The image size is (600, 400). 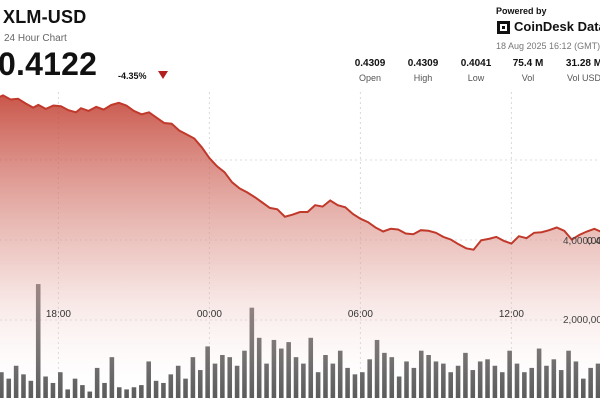 I want to click on stat-label: Vol, so click(x=528, y=78).